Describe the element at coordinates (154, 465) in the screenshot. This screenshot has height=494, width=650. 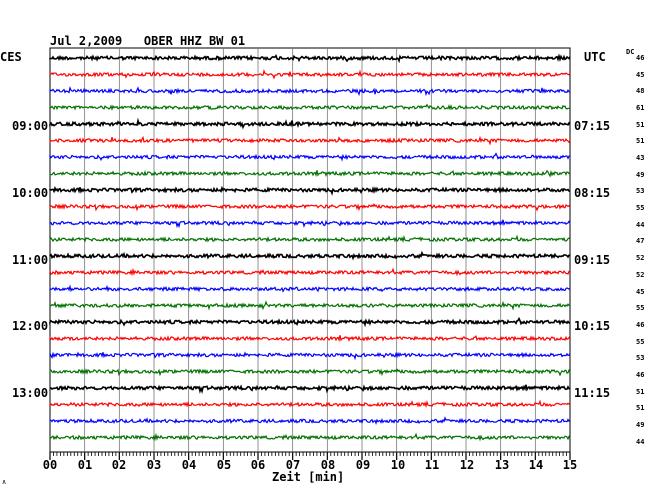
I see `x-tick-label: 03` at that location.